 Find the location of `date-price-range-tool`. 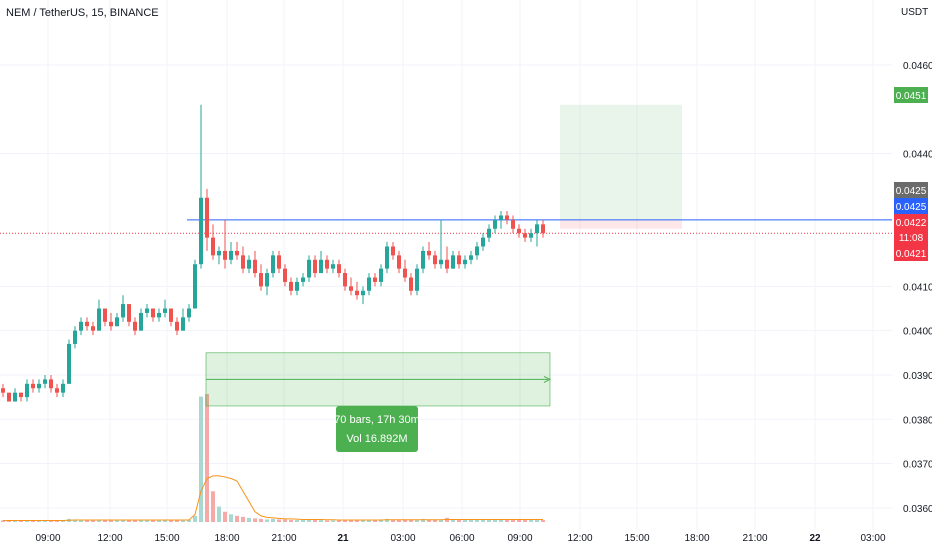

date-price-range-tool is located at coordinates (378, 379).